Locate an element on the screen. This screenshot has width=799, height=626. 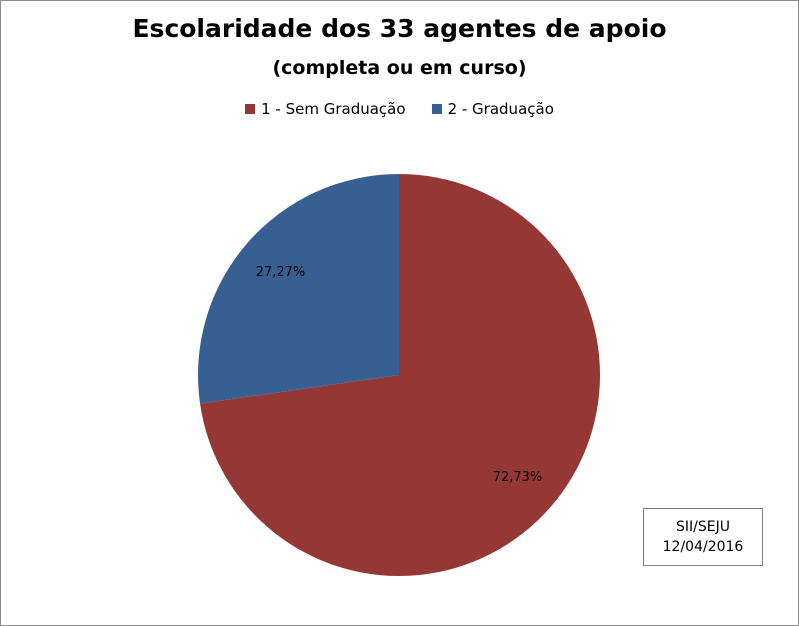
legend-swatch-graduacao is located at coordinates (436, 109).